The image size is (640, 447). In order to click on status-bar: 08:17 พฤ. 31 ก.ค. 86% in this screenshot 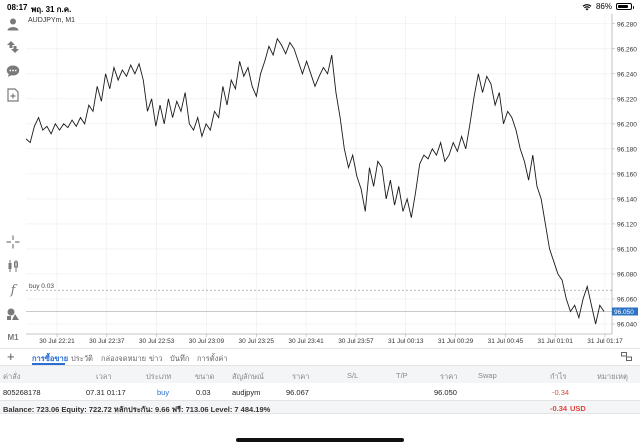, I will do `click(320, 7)`.